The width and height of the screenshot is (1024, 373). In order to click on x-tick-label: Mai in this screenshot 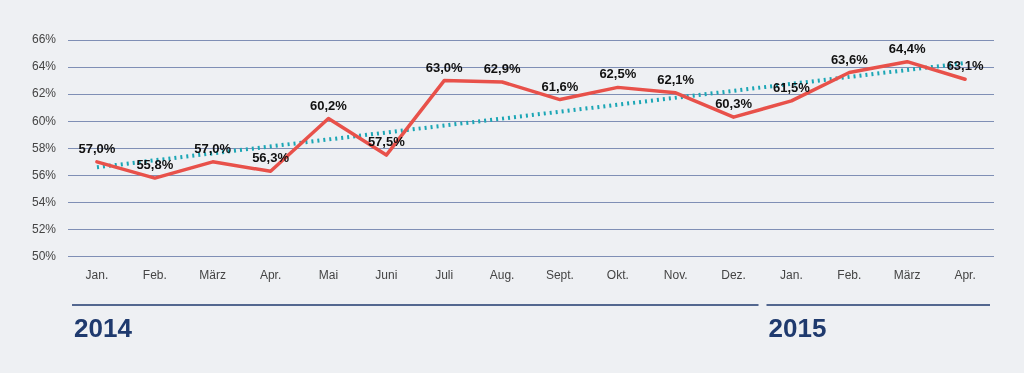, I will do `click(328, 275)`.